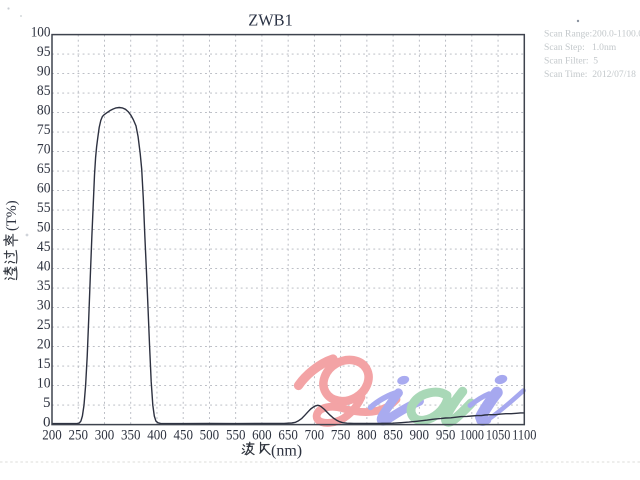  I want to click on svg-text: 400, so click(157, 436).